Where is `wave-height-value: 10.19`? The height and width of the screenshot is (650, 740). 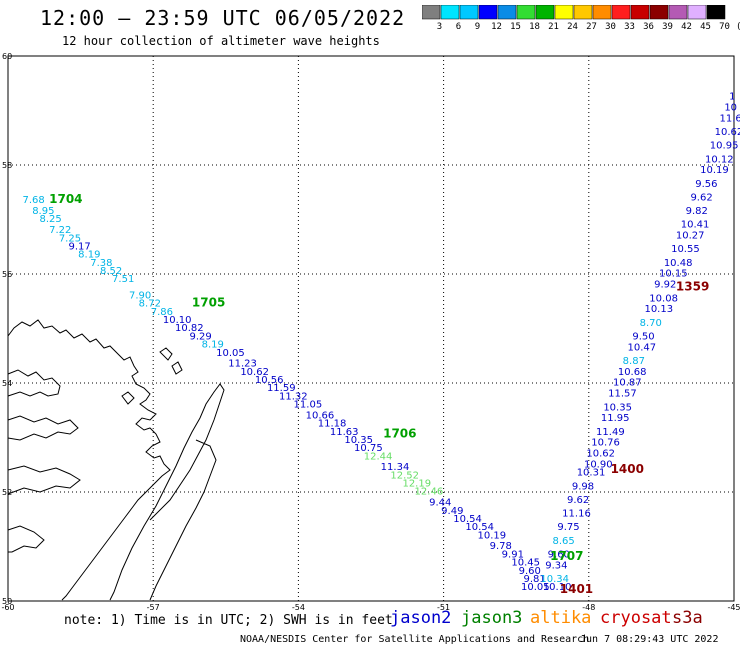 wave-height-value: 10.19 is located at coordinates (491, 535).